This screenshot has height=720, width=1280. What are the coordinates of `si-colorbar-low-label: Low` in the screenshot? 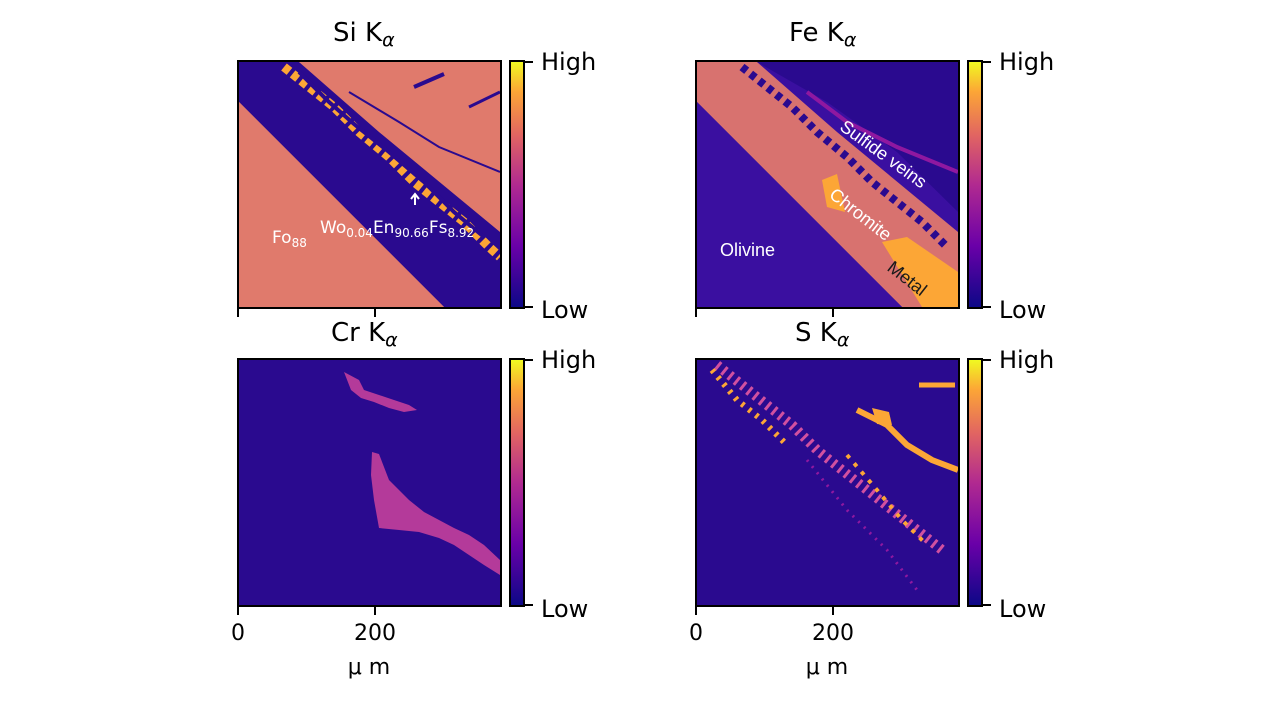 It's located at (565, 310).